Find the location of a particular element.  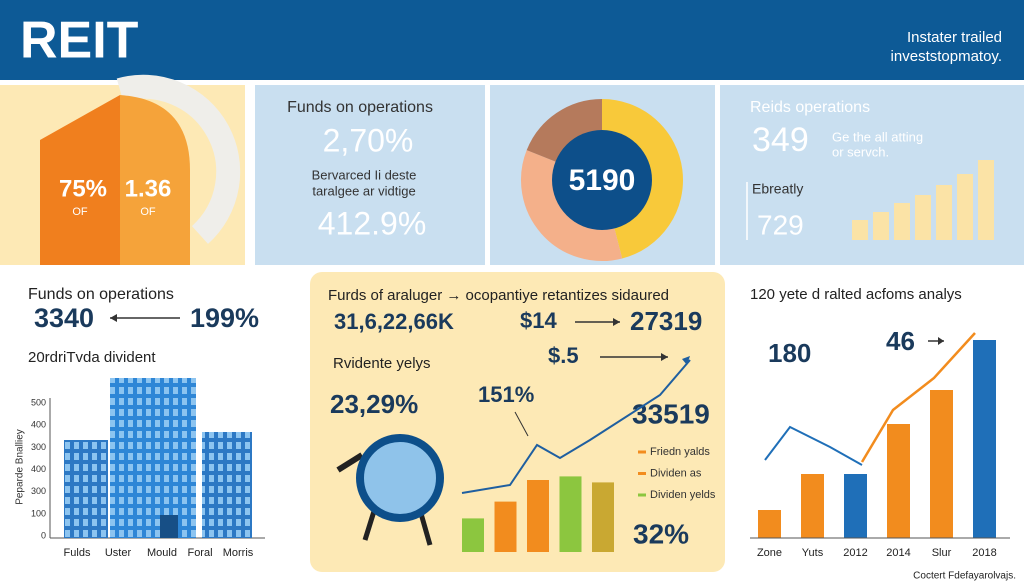

stat: 180 is located at coordinates (789, 353).